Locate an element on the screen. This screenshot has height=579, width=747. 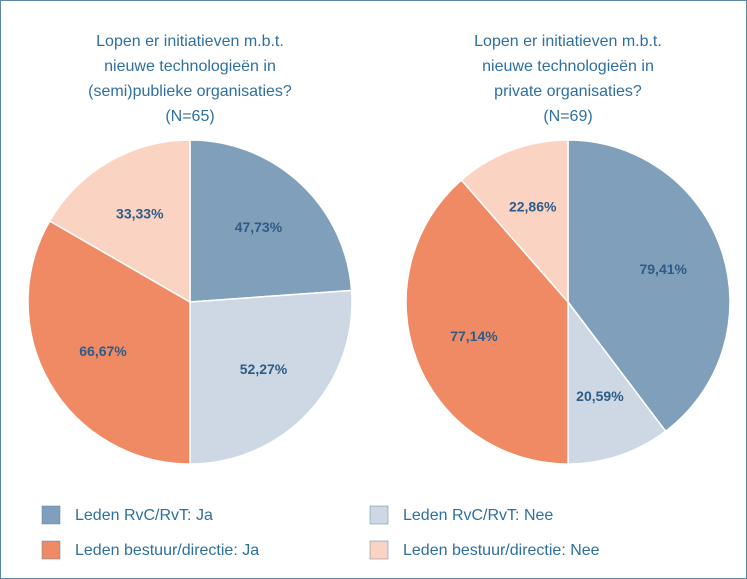
chart-title: private organisaties? is located at coordinates (568, 91).